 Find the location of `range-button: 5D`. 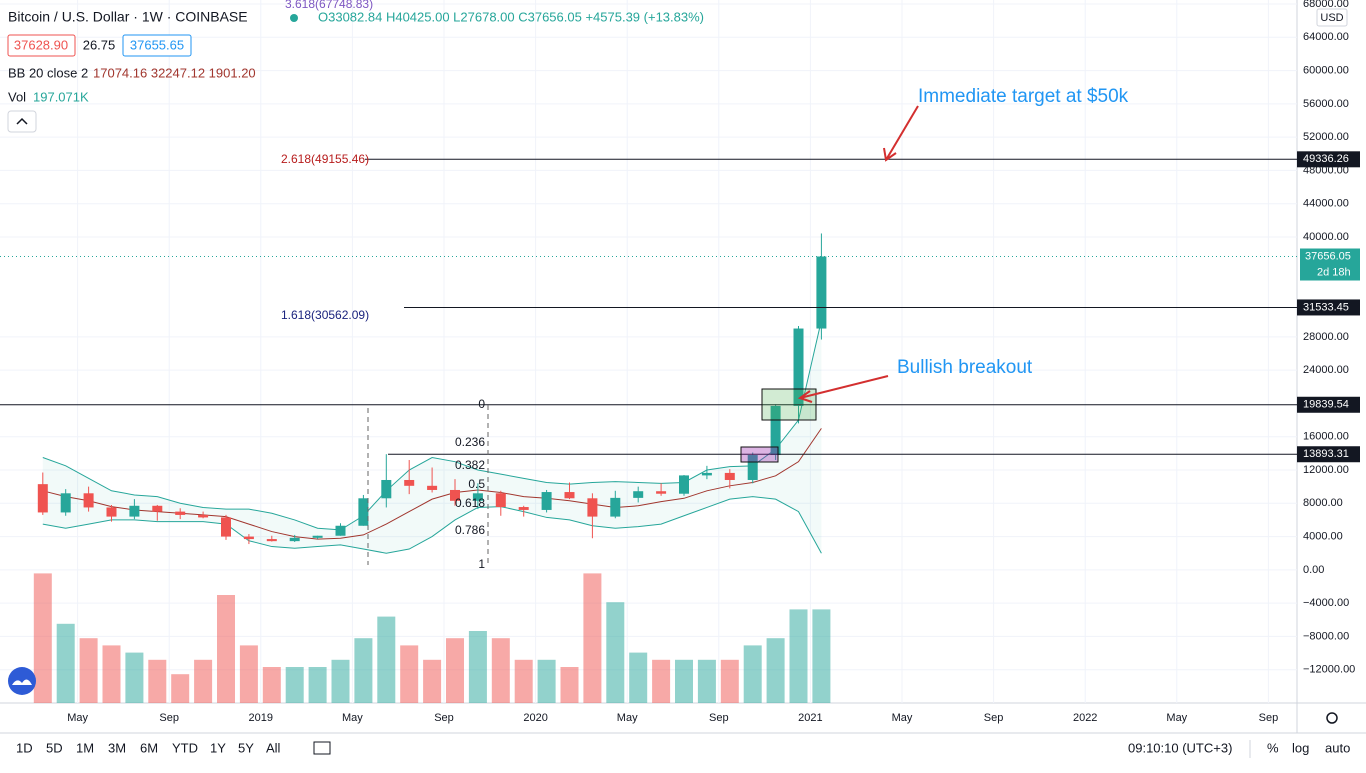

range-button: 5D is located at coordinates (54, 747).